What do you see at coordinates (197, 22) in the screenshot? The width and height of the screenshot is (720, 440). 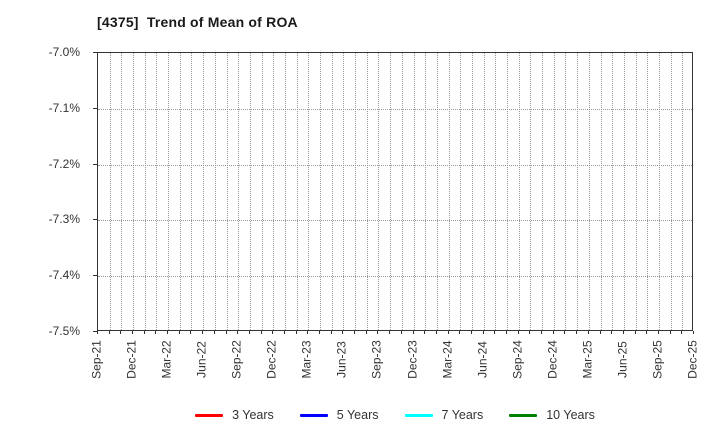 I see `chart-title: [4375] Trend of Mean of ROA` at bounding box center [197, 22].